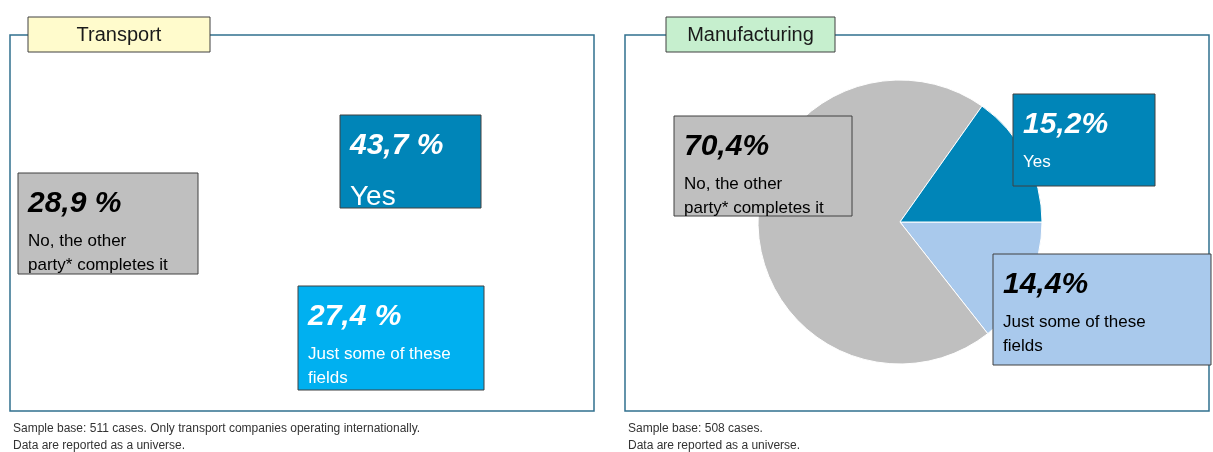 This screenshot has height=452, width=1213. Describe the element at coordinates (754, 195) in the screenshot. I see `slice-label: No, the other party* completes it` at that location.